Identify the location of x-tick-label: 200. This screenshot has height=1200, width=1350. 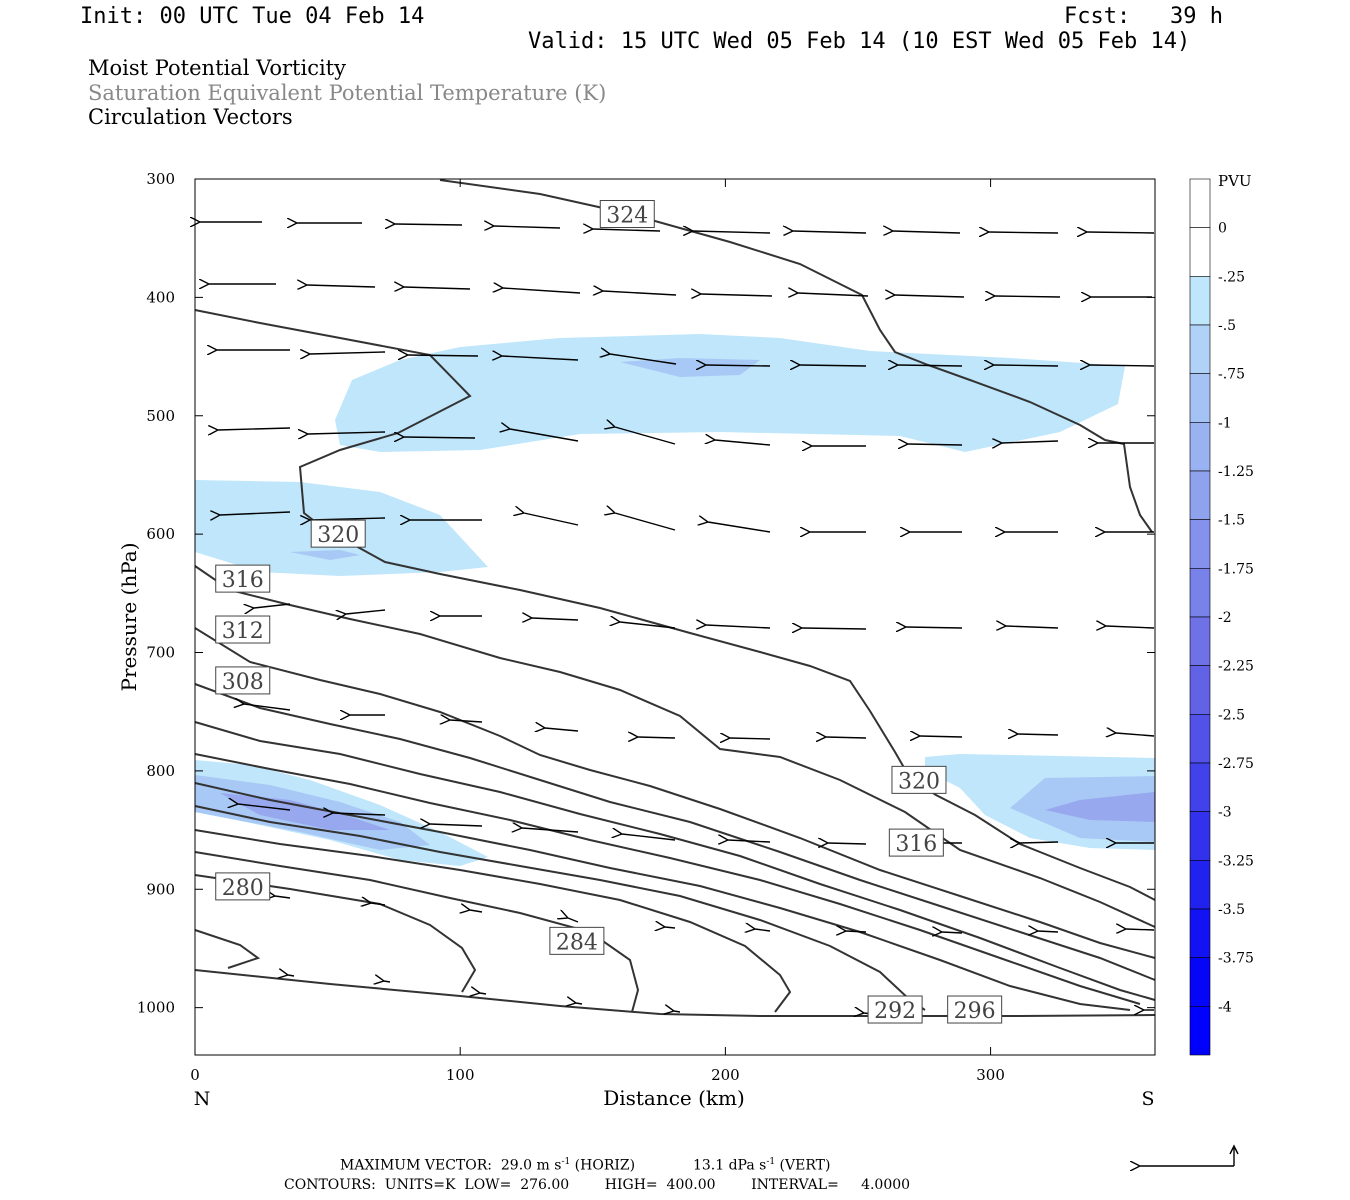
(725, 1075).